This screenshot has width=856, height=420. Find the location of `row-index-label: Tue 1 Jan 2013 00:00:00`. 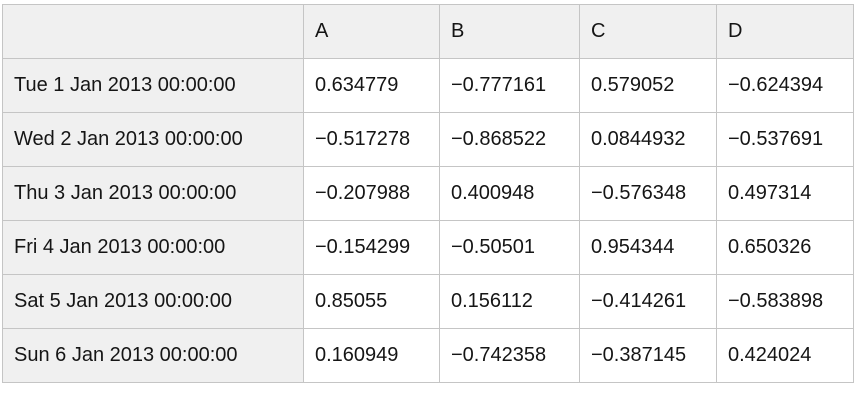

row-index-label: Tue 1 Jan 2013 00:00:00 is located at coordinates (153, 85).